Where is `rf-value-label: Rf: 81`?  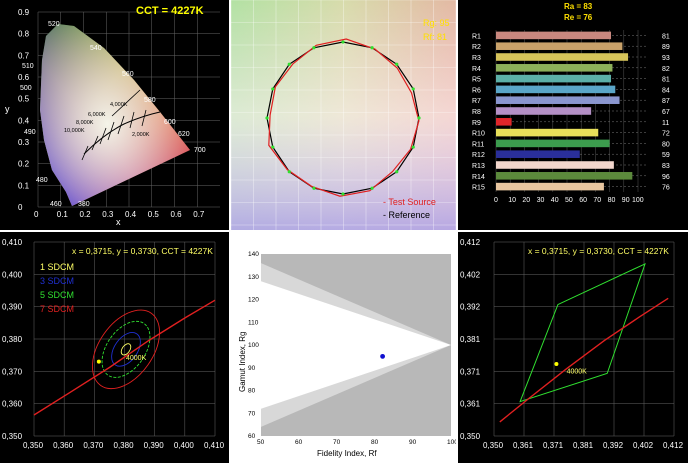 rf-value-label: Rf: 81 is located at coordinates (435, 37).